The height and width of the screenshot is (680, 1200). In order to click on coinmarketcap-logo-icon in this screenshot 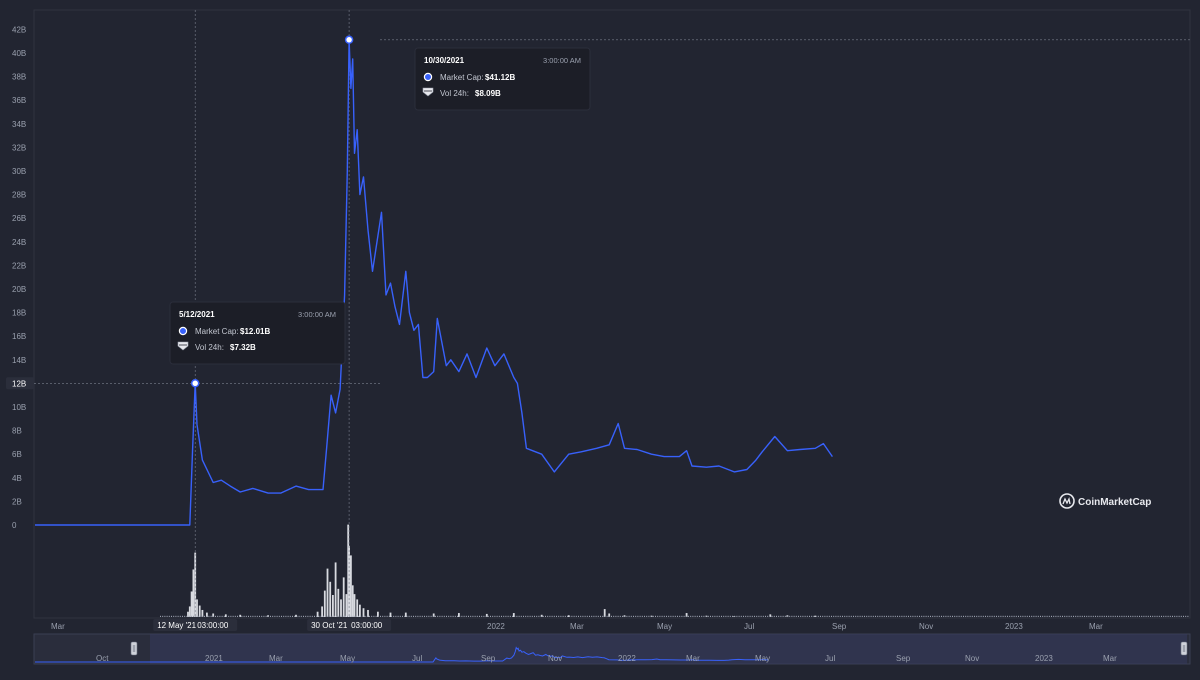, I will do `click(1067, 501)`.